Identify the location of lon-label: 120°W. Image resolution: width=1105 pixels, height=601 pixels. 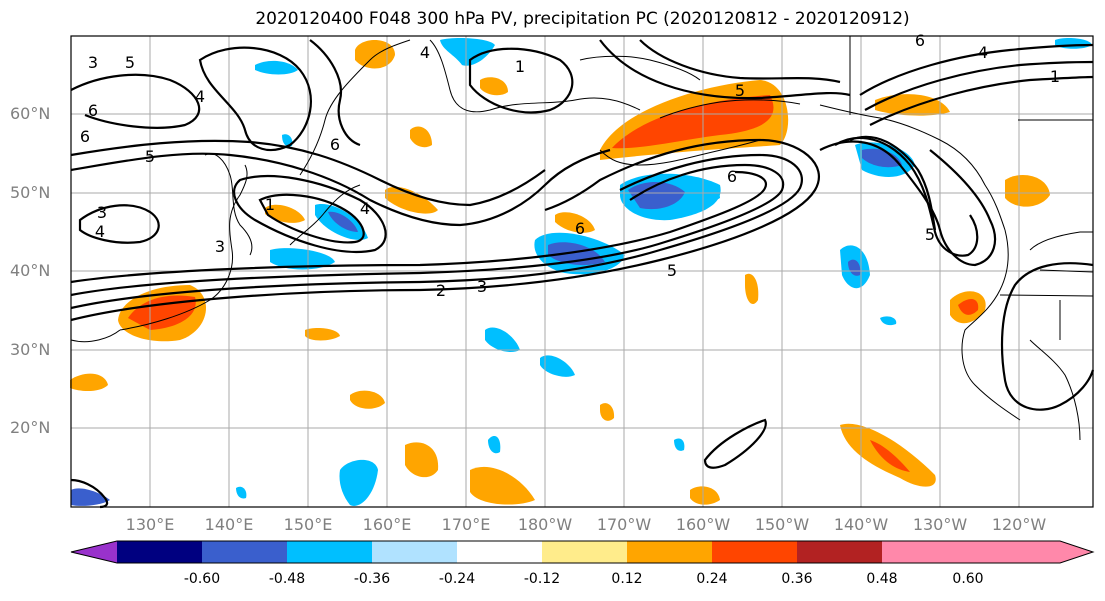
(1019, 524).